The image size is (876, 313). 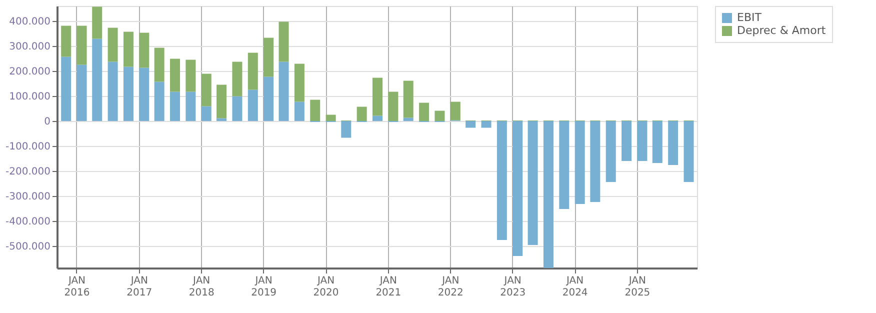 What do you see at coordinates (389, 287) in the screenshot?
I see `x-tick-label: JAN 2021` at bounding box center [389, 287].